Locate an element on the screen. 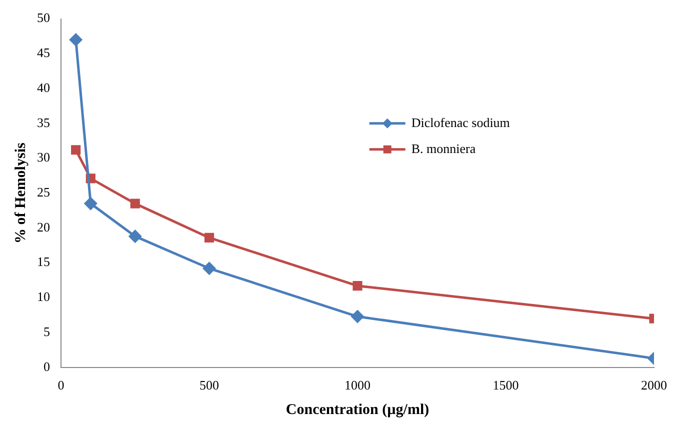 The height and width of the screenshot is (431, 682). y-tick-label: 30 is located at coordinates (43, 157).